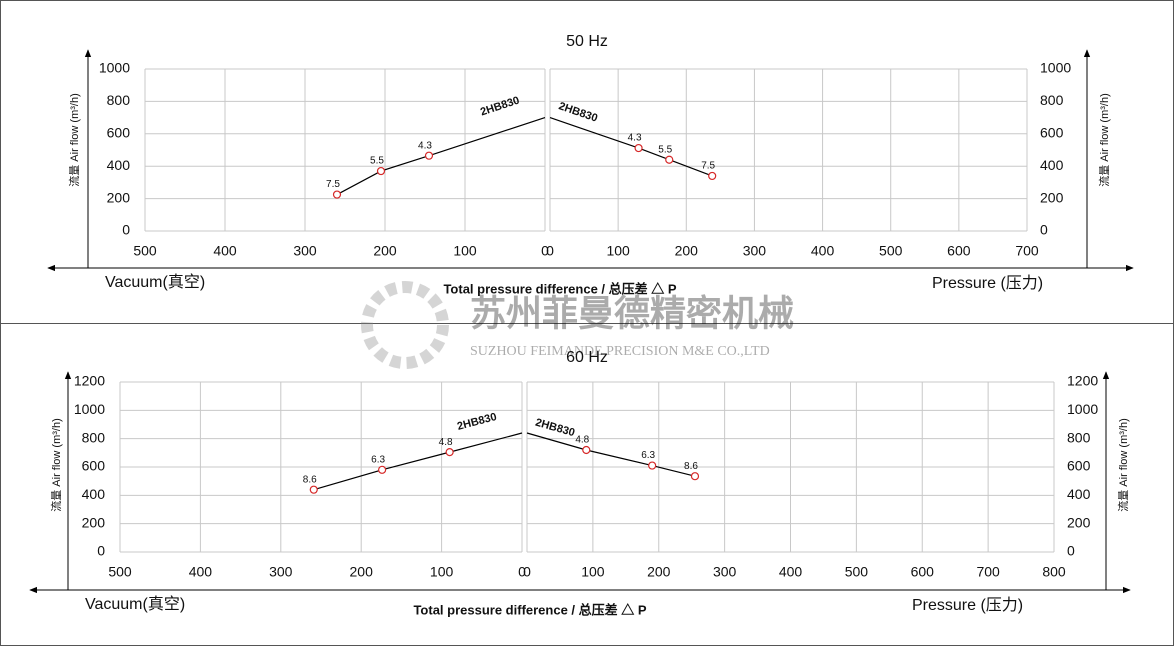 The image size is (1174, 646). Describe the element at coordinates (89, 381) in the screenshot. I see `y-tick-label: 1200` at that location.